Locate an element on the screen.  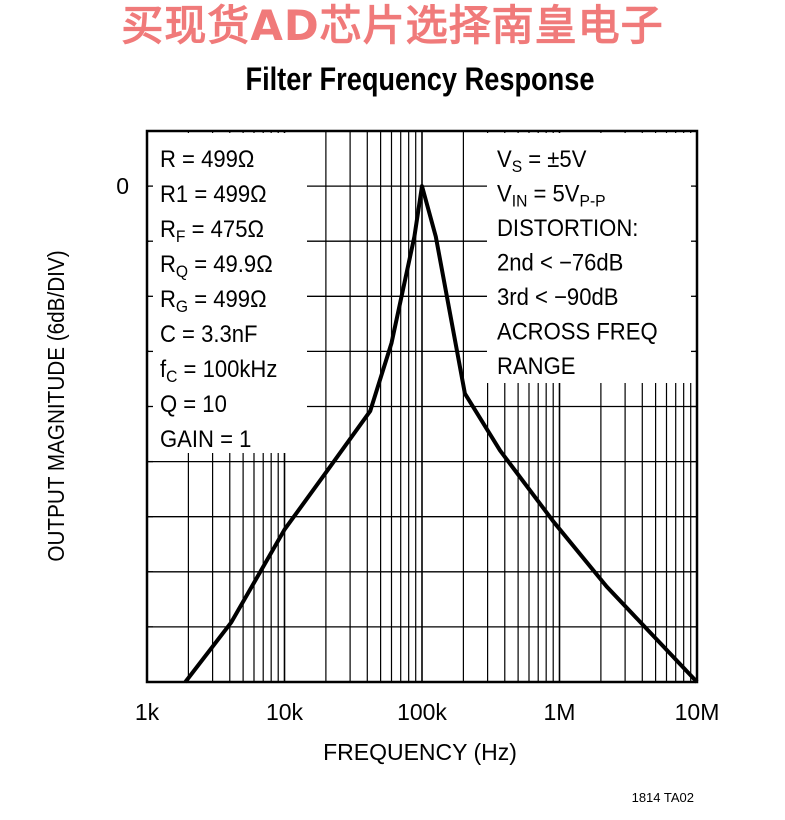
x-axis-label: FREQUENCY (Hz) is located at coordinates (420, 752).